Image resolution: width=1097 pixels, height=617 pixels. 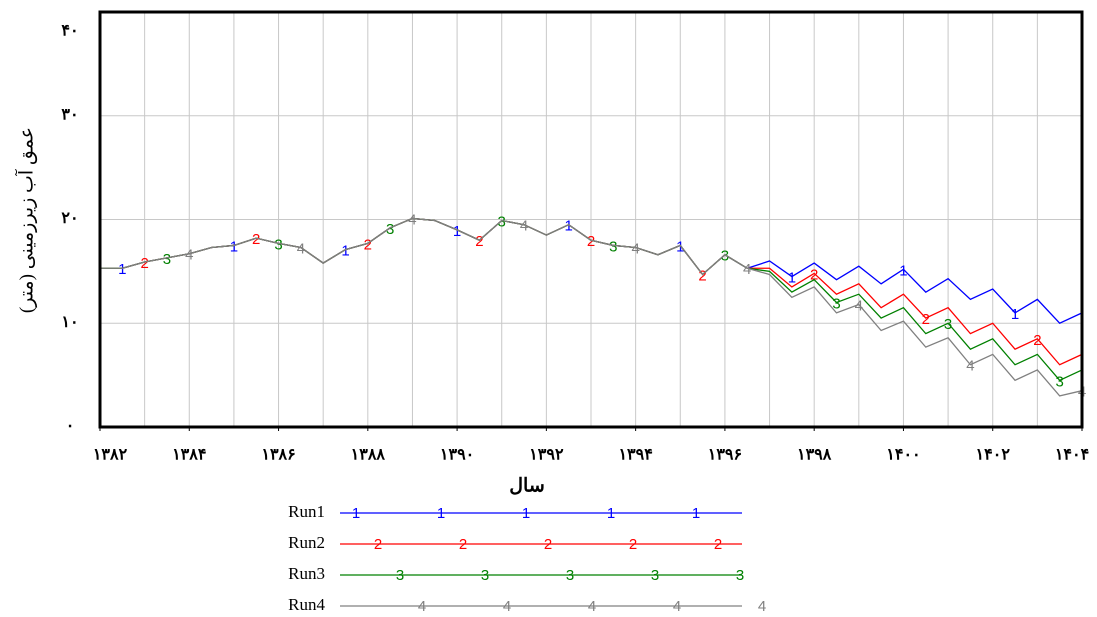 I want to click on x-tick-label: ۱۴۰۴, so click(x=1072, y=455).